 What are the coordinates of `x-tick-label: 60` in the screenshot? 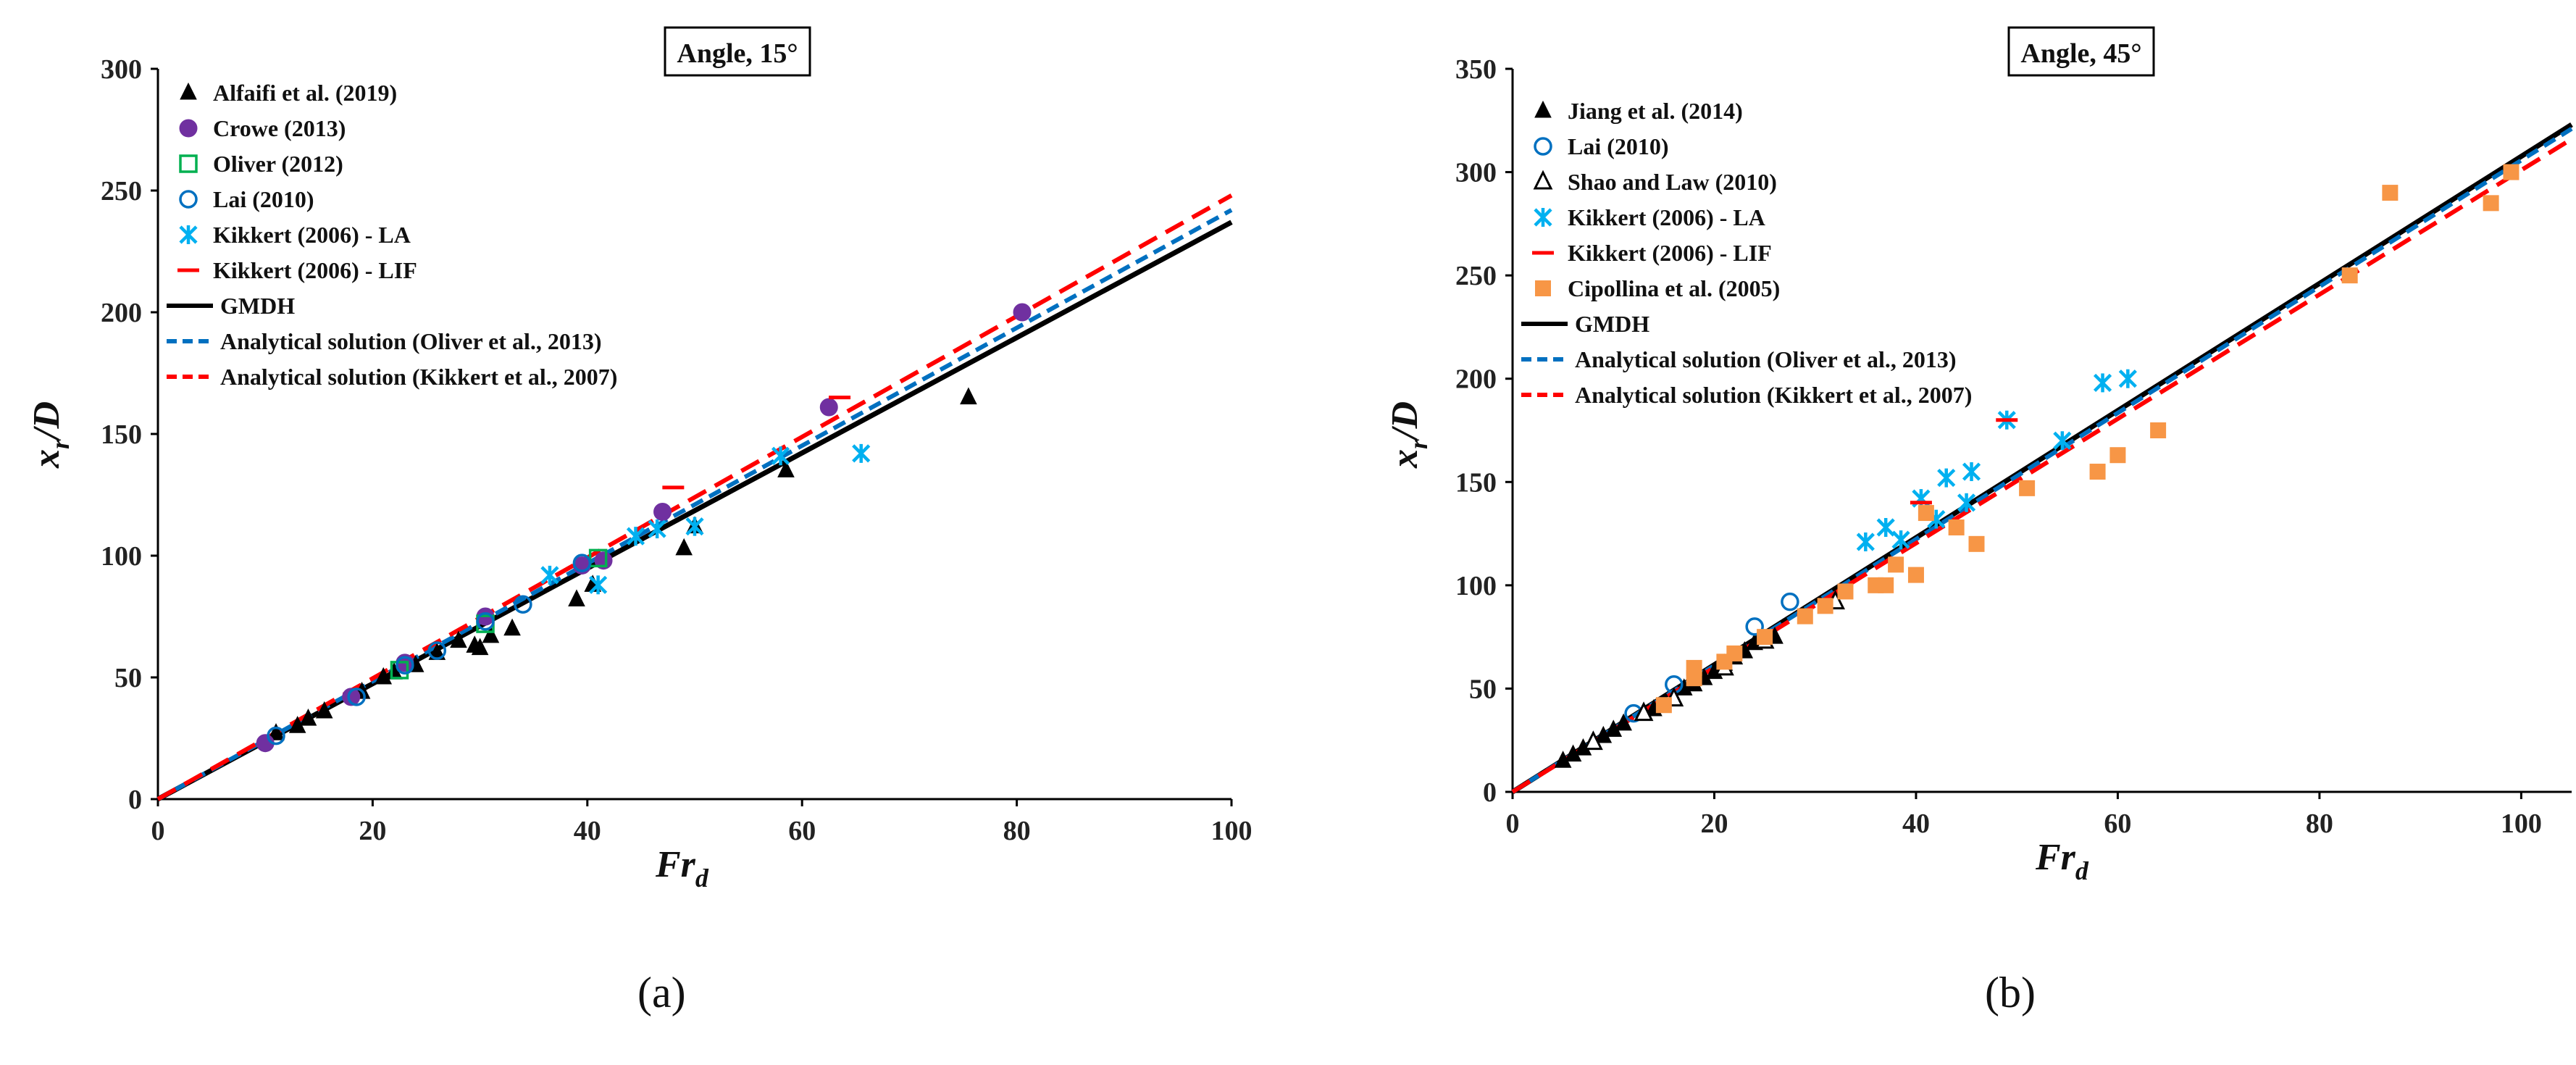 It's located at (802, 831).